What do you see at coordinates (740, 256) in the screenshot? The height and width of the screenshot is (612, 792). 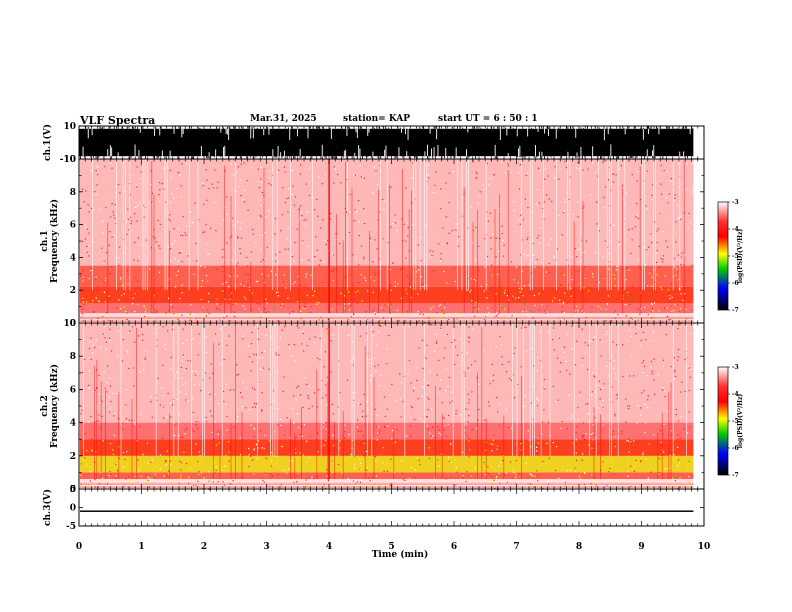 I see `colorbar-1-label: log(PSD)(V²/Hz)` at bounding box center [740, 256].